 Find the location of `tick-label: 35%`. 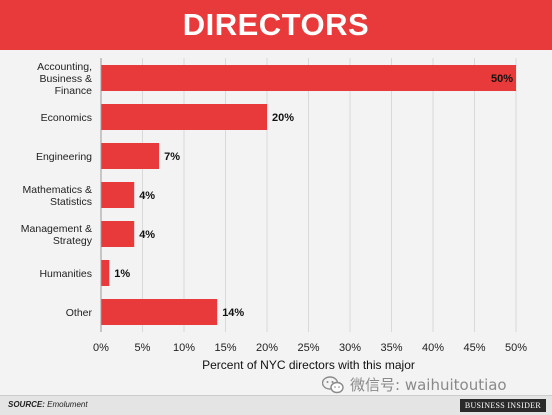

tick-label: 35% is located at coordinates (391, 348).